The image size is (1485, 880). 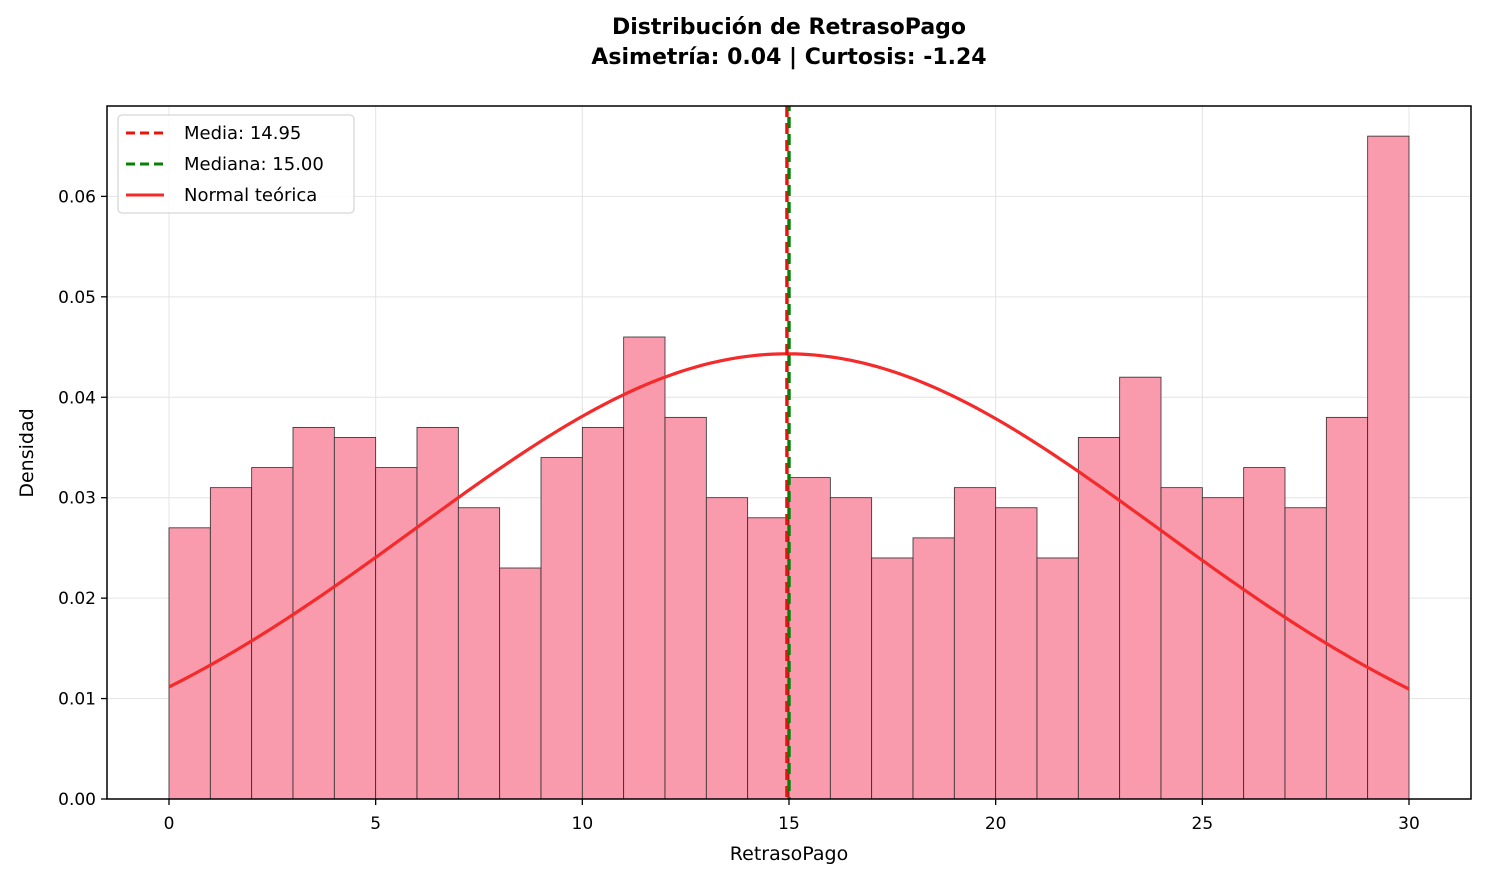 What do you see at coordinates (789, 824) in the screenshot?
I see `x-tick-label: 15` at bounding box center [789, 824].